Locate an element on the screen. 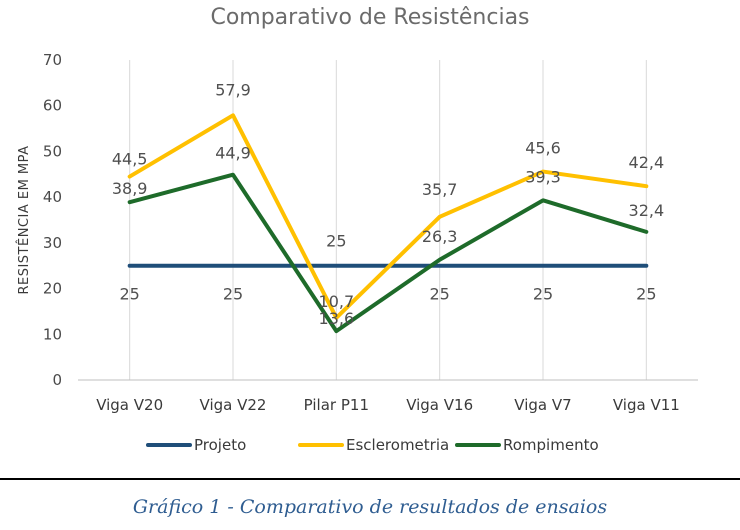 This screenshot has height=530, width=740. x-tick-label: Pilar P11 is located at coordinates (336, 405).